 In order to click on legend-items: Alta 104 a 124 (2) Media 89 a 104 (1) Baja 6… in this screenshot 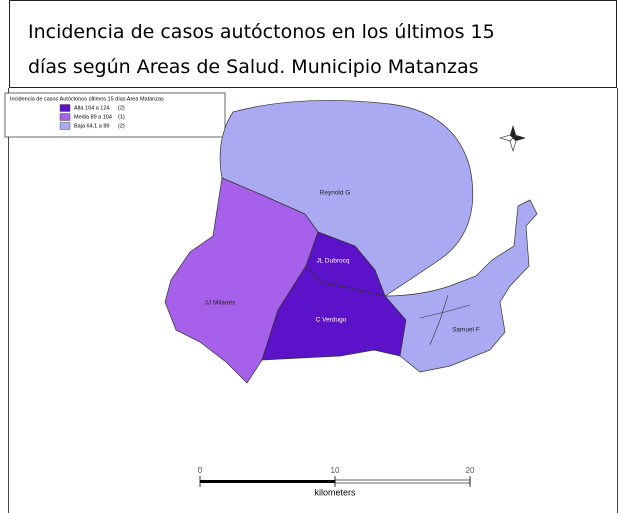, I will do `click(92, 117)`.